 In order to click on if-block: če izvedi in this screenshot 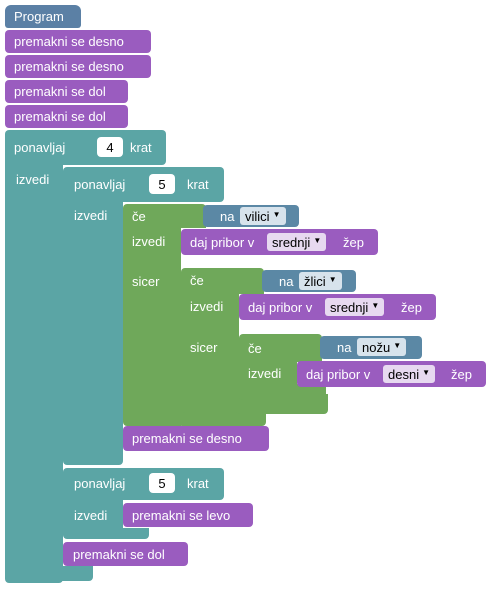, I will do `click(268, 367)`.